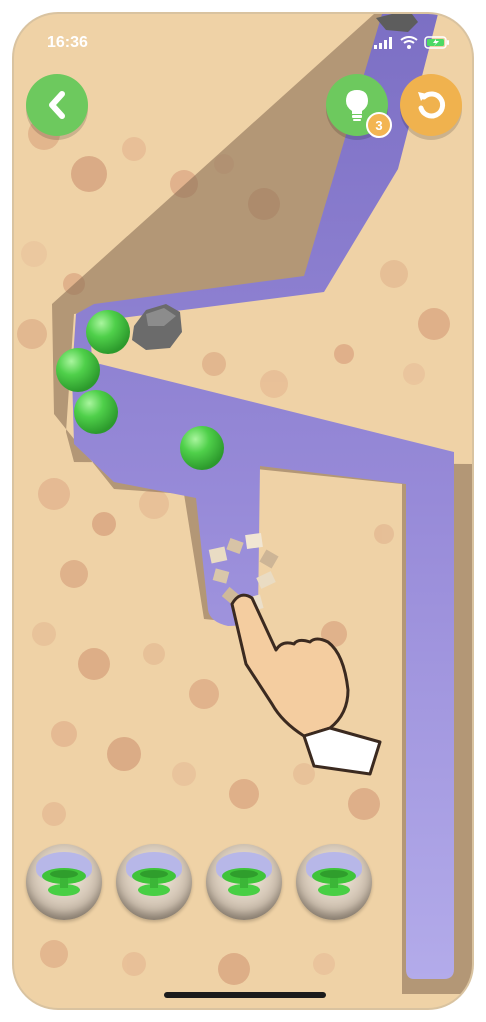  Describe the element at coordinates (383, 42) in the screenshot. I see `cellular-signal-icon` at that location.